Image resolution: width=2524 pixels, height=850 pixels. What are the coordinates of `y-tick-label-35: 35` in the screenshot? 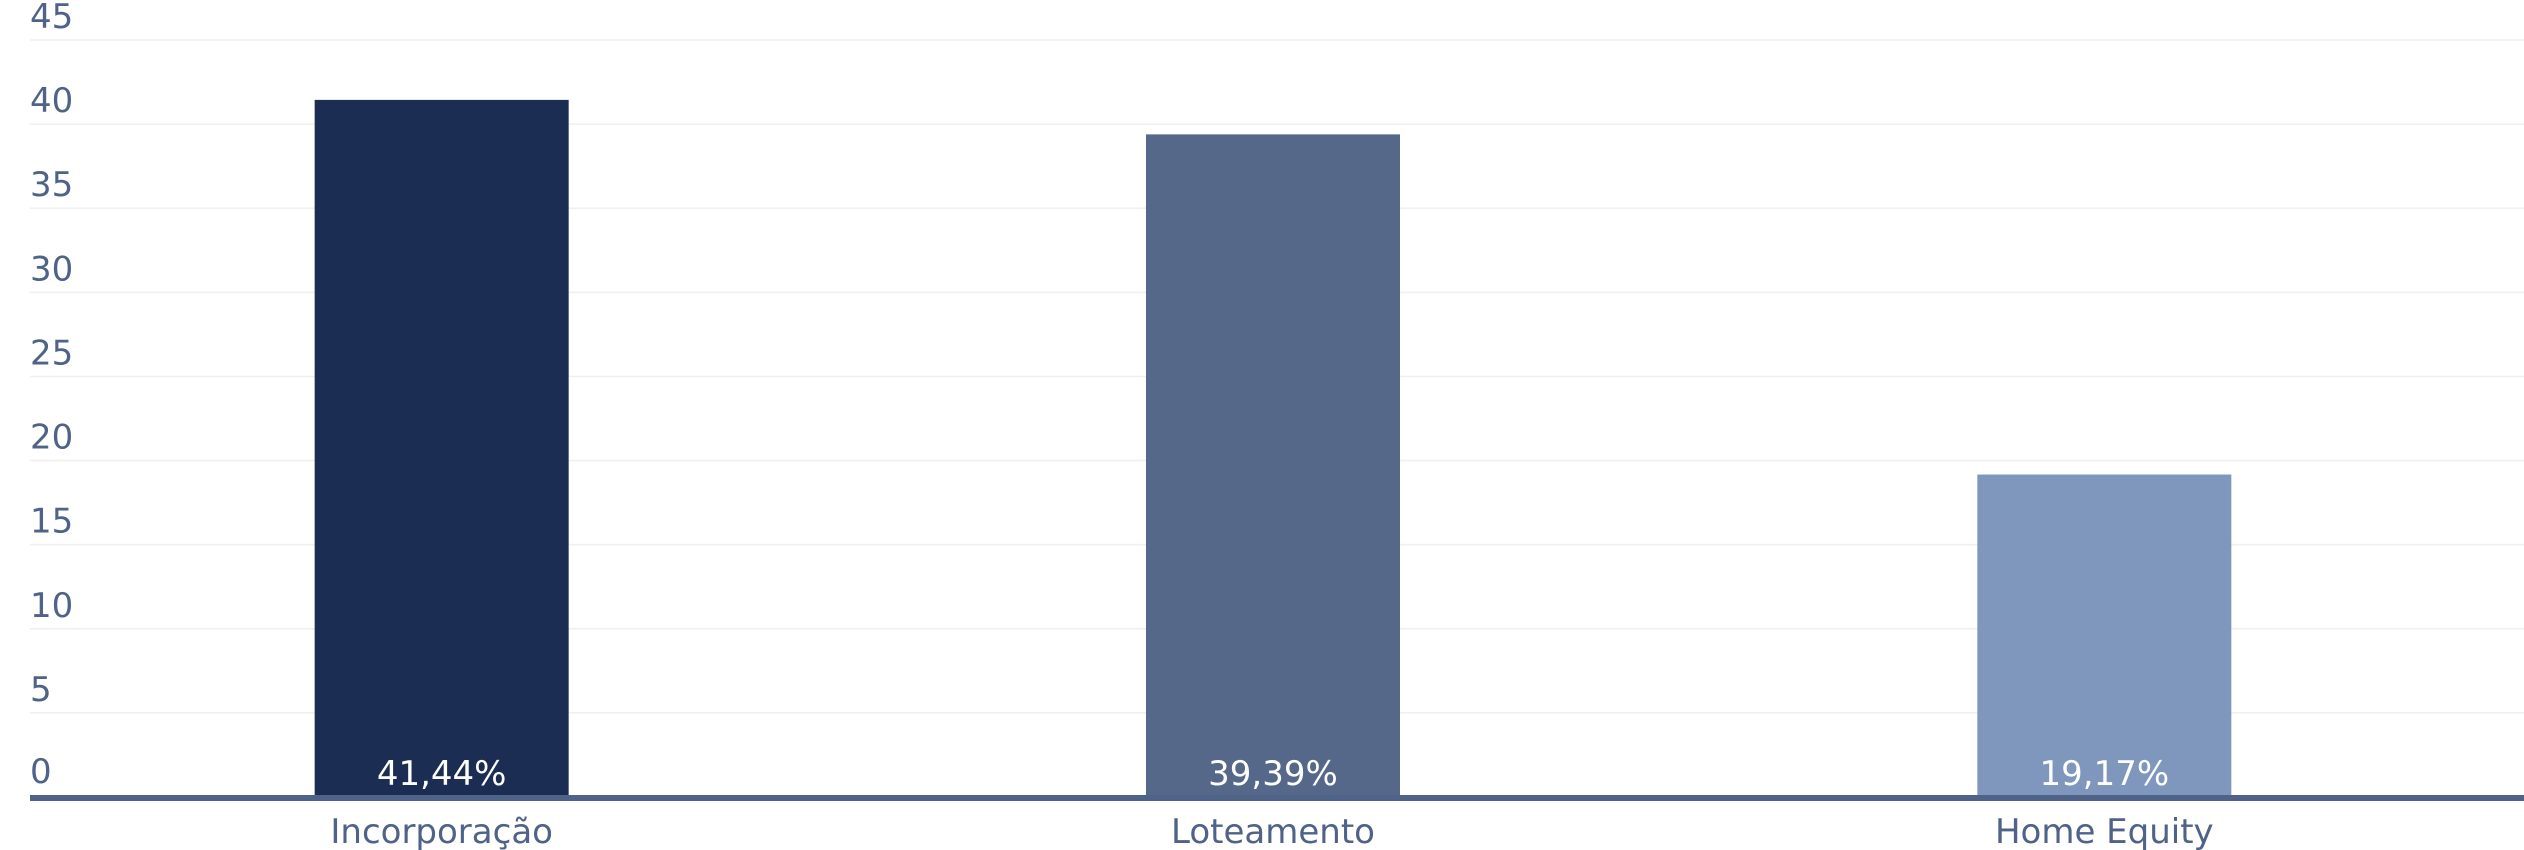 It's located at (51, 185).